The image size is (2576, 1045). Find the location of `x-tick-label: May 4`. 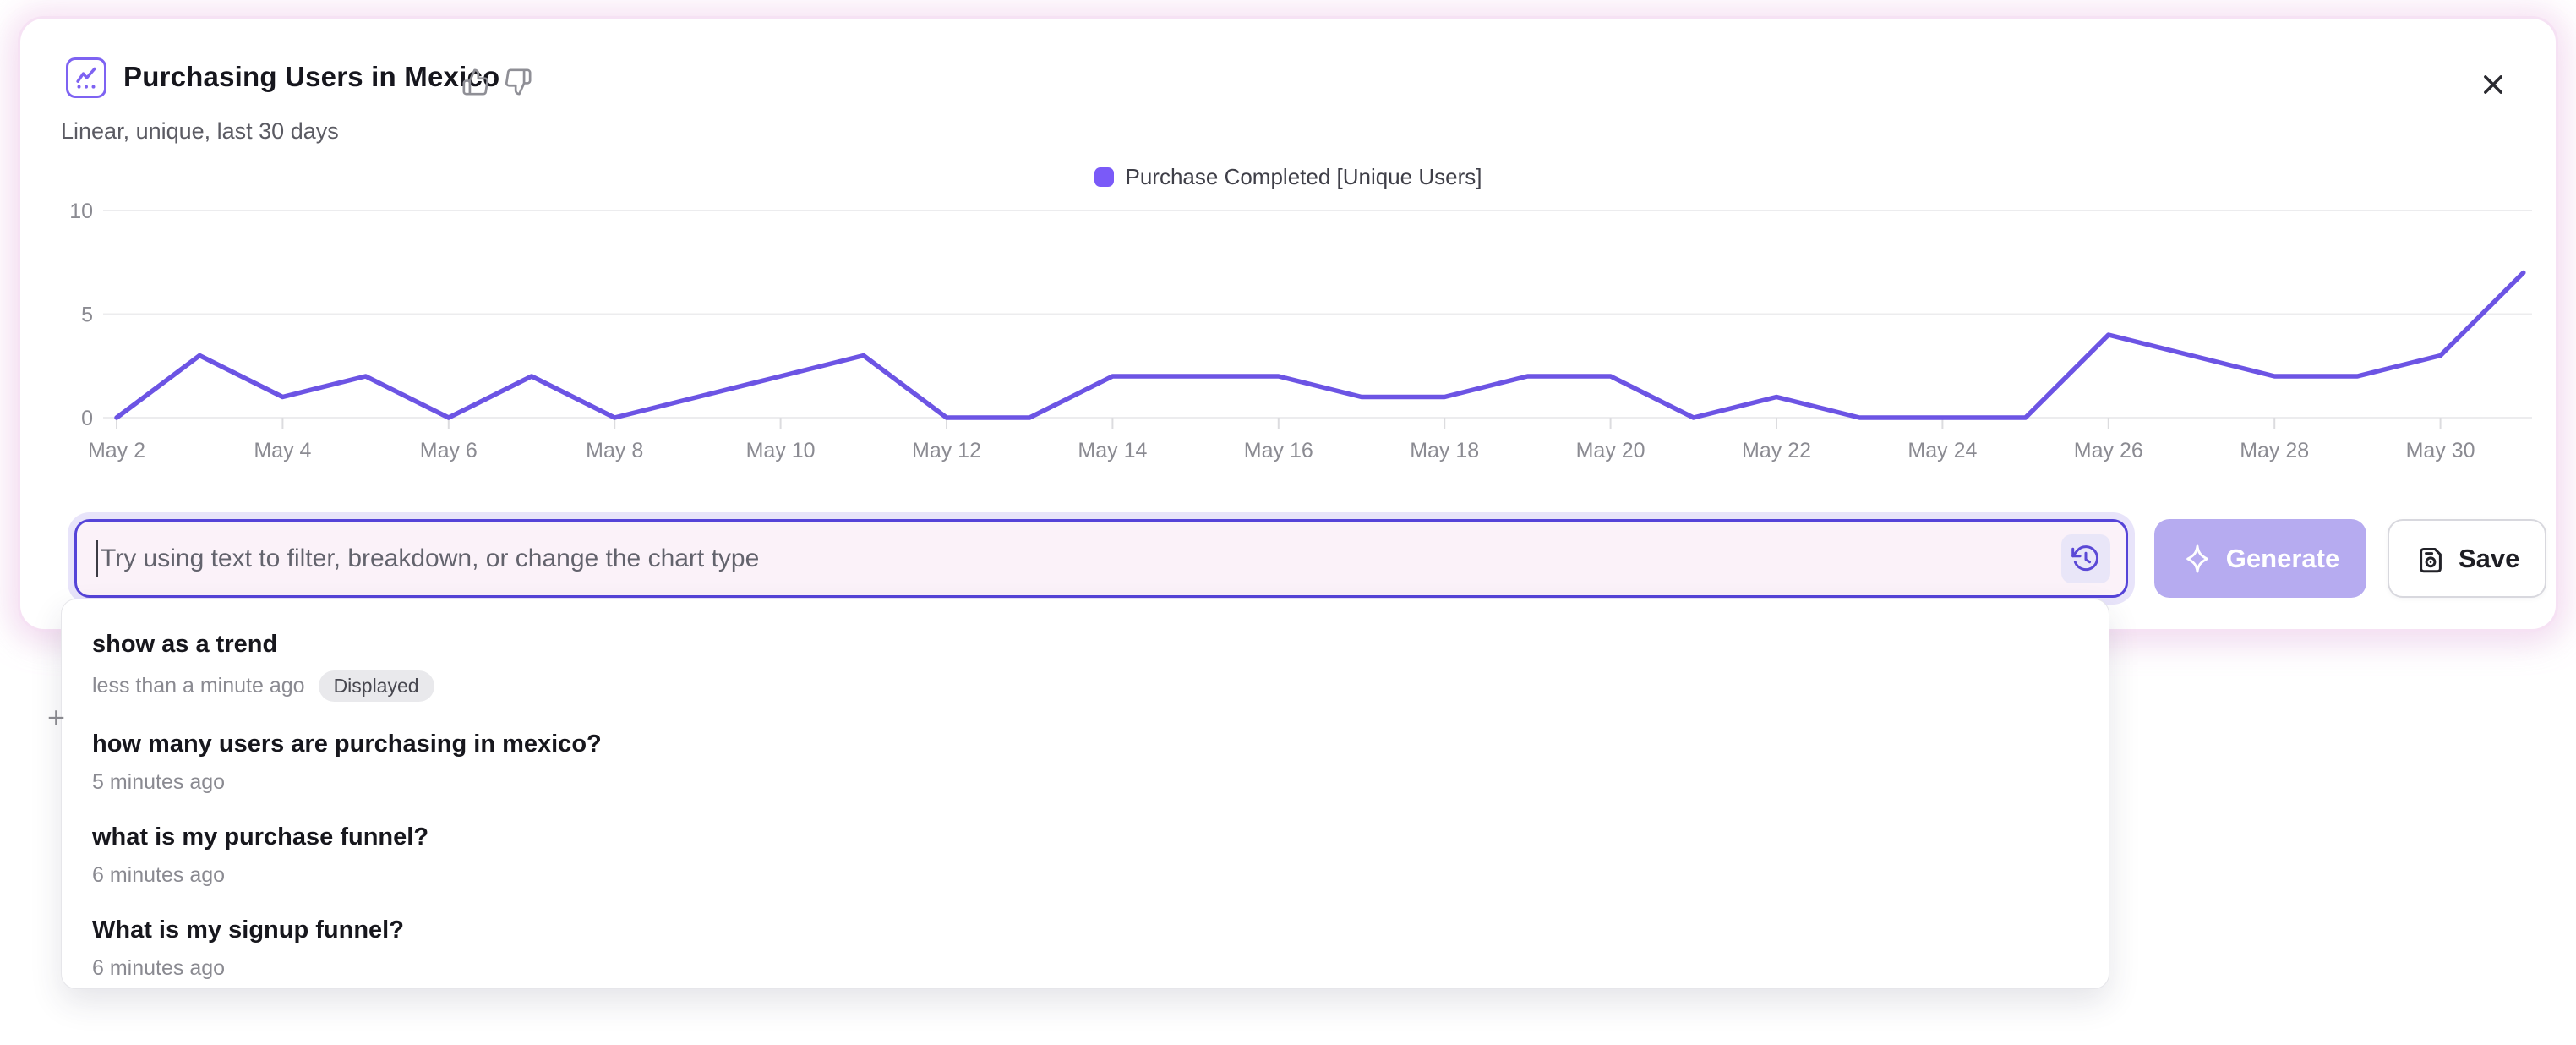

x-tick-label: May 4 is located at coordinates (282, 450).